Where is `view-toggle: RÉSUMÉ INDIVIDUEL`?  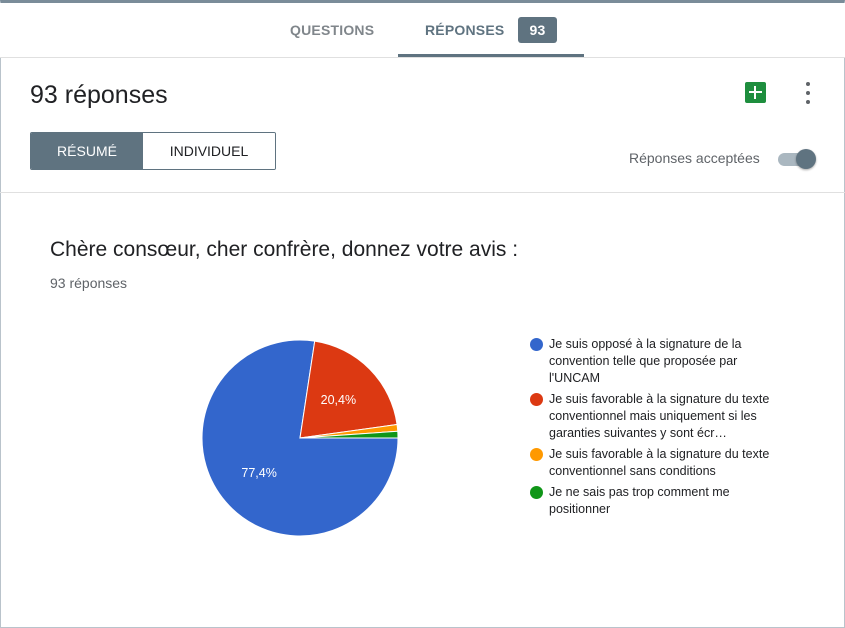 view-toggle: RÉSUMÉ INDIVIDUEL is located at coordinates (153, 151).